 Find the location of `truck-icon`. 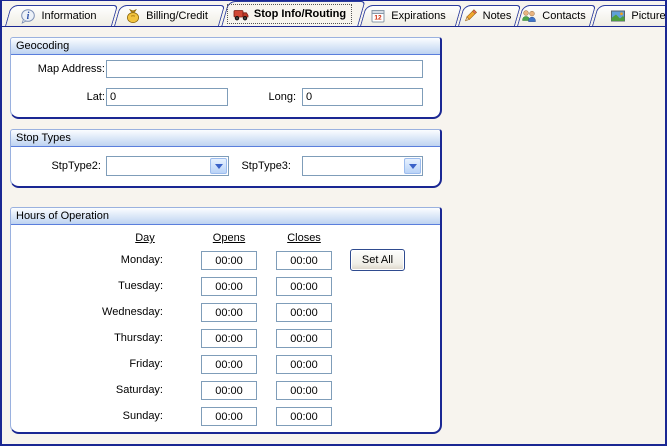

truck-icon is located at coordinates (241, 14).